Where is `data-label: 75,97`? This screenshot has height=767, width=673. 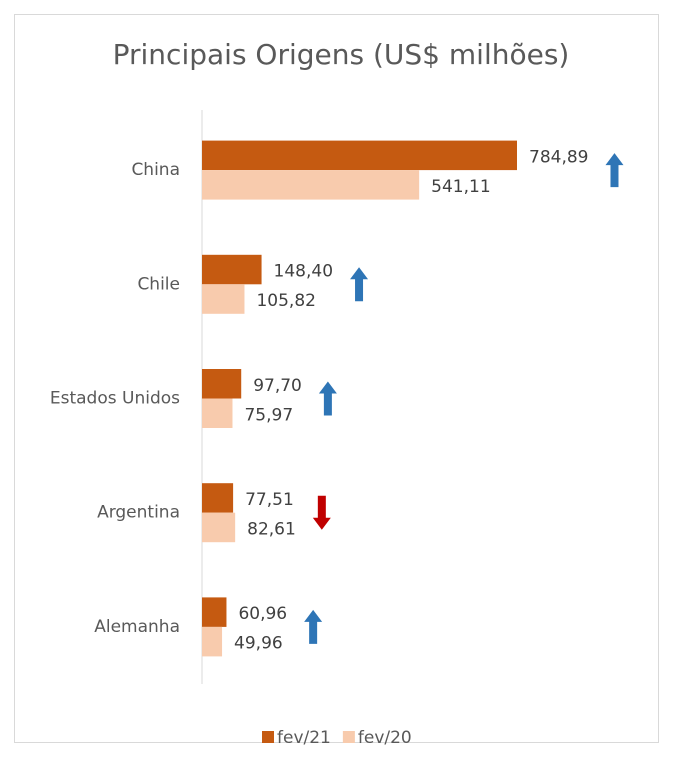
data-label: 75,97 is located at coordinates (268, 415).